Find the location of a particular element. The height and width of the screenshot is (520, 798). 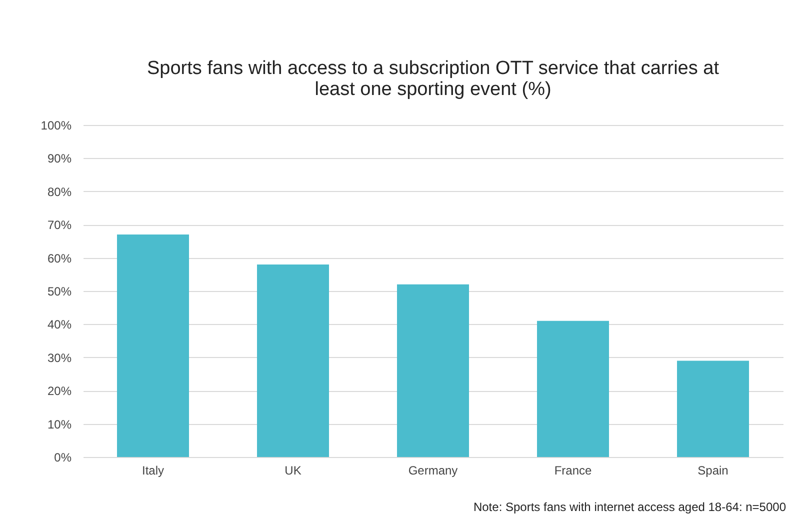

chart-title: Sports fans with access to a subscription OTT service that carries at least one sporting event (%) is located at coordinates (433, 79).